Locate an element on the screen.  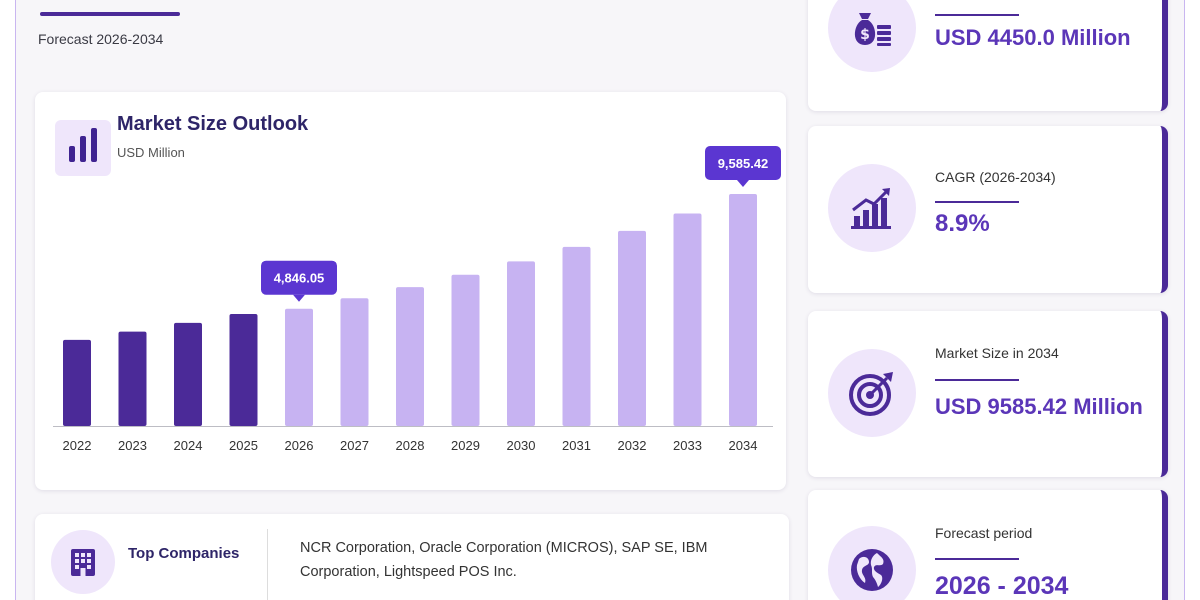
bar-2025 is located at coordinates (243, 369).